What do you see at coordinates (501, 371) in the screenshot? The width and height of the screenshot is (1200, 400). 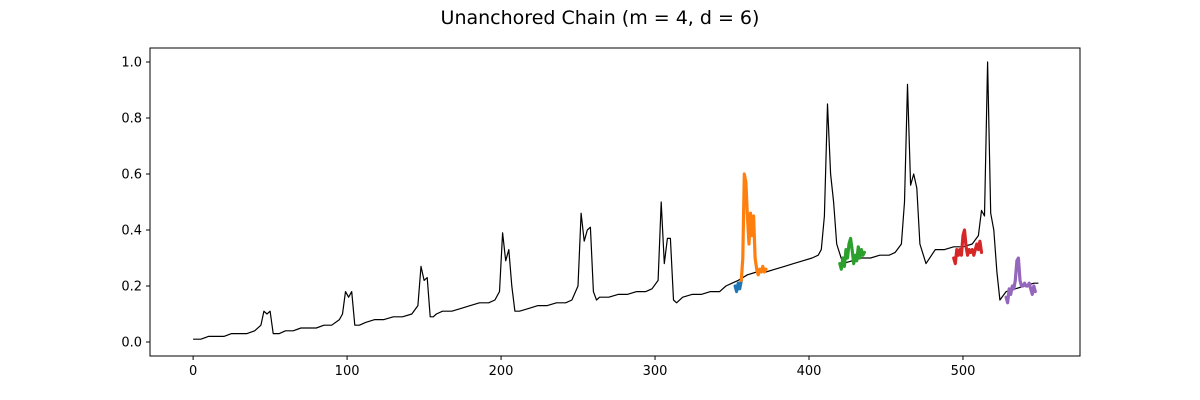 I see `x-tick-label: 200` at bounding box center [501, 371].